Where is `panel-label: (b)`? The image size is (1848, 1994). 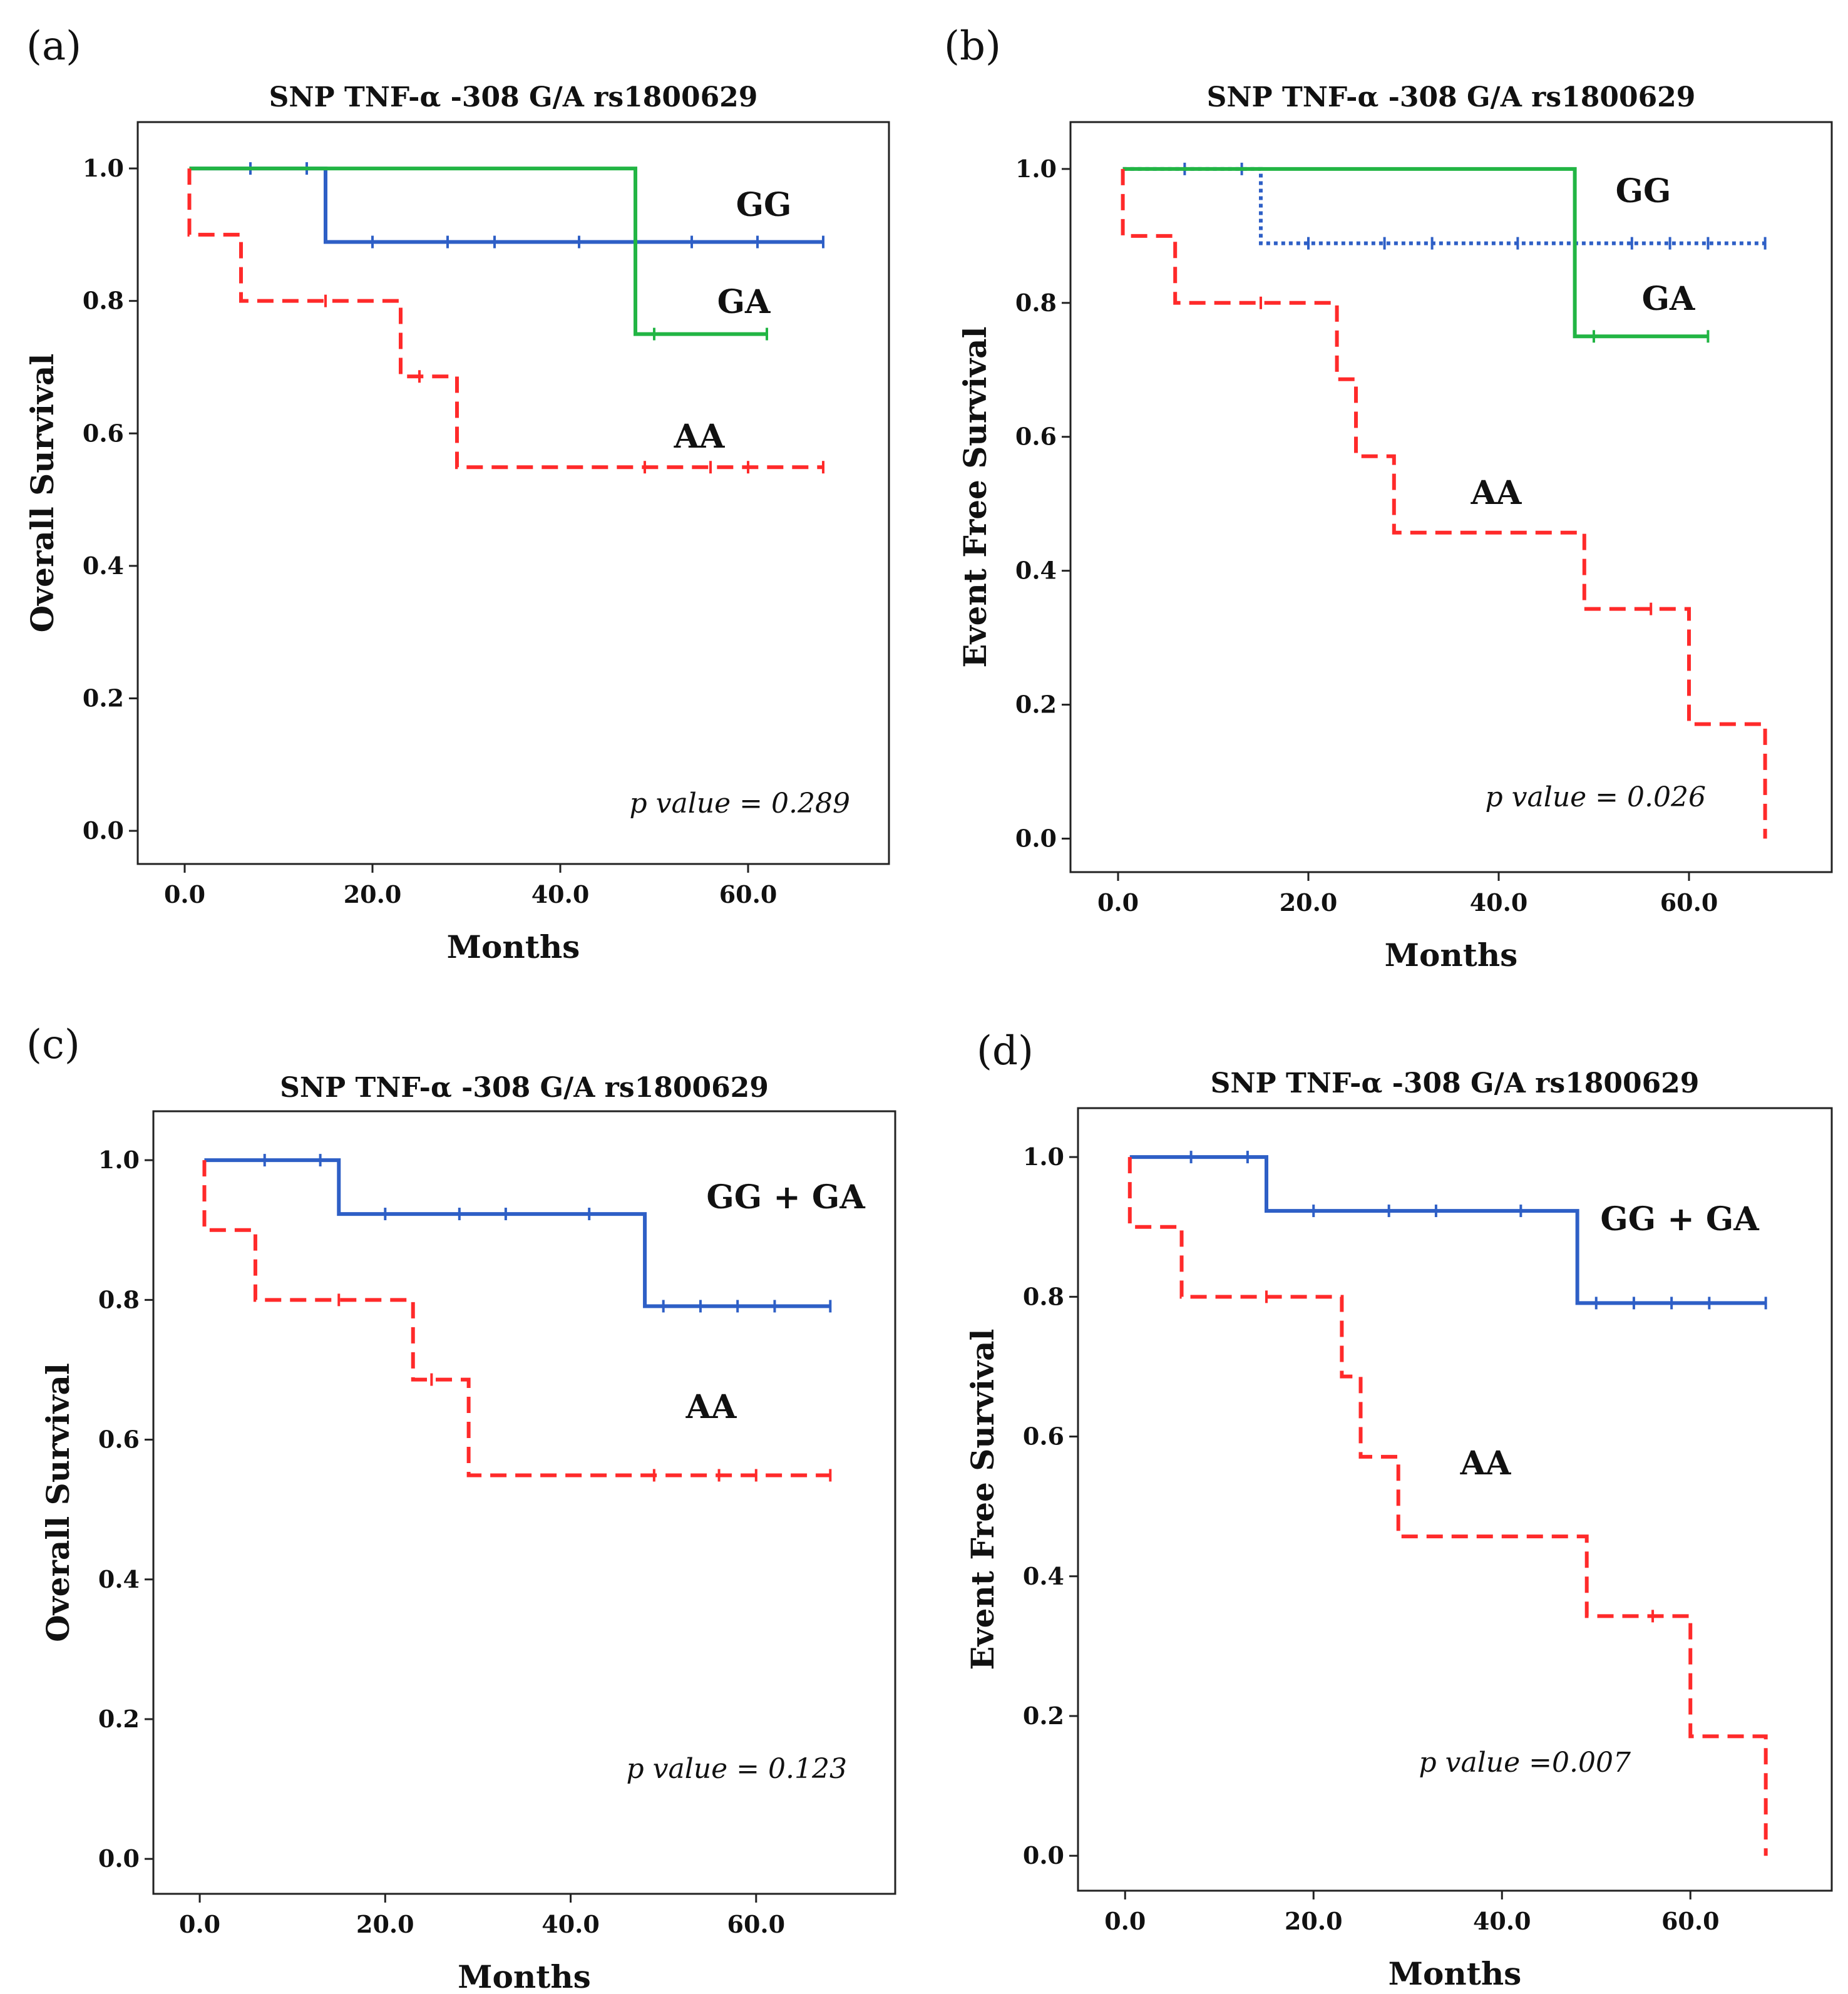
panel-label: (b) is located at coordinates (972, 46).